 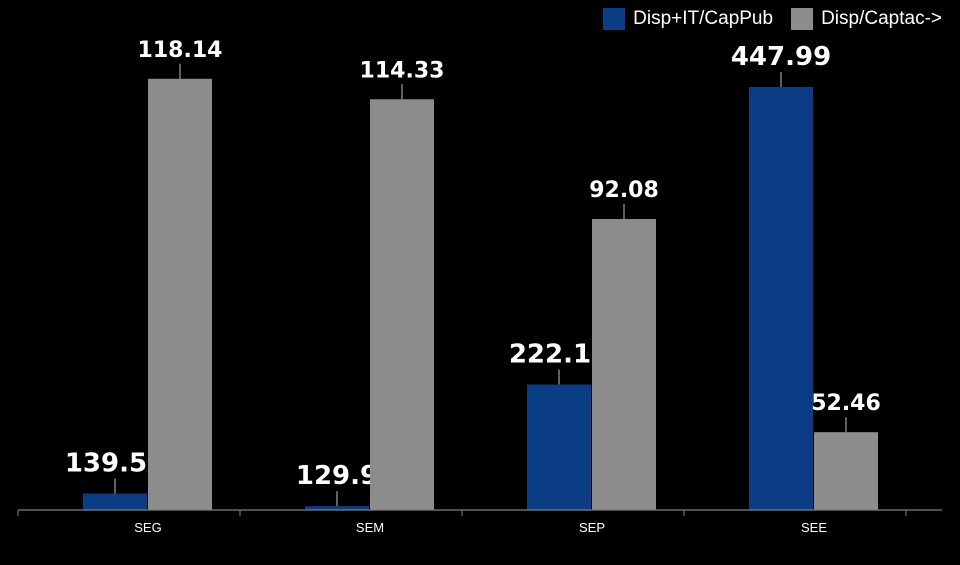 What do you see at coordinates (147, 527) in the screenshot?
I see `x-tick-label: SEG` at bounding box center [147, 527].